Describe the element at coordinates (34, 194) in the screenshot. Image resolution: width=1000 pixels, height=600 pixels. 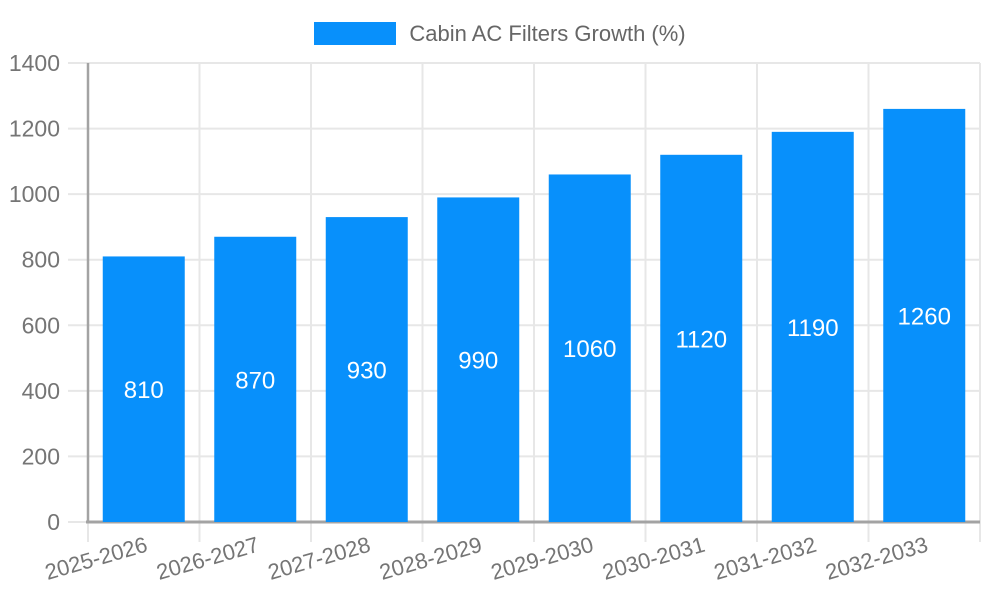
I see `y-tick-label: 1000` at that location.